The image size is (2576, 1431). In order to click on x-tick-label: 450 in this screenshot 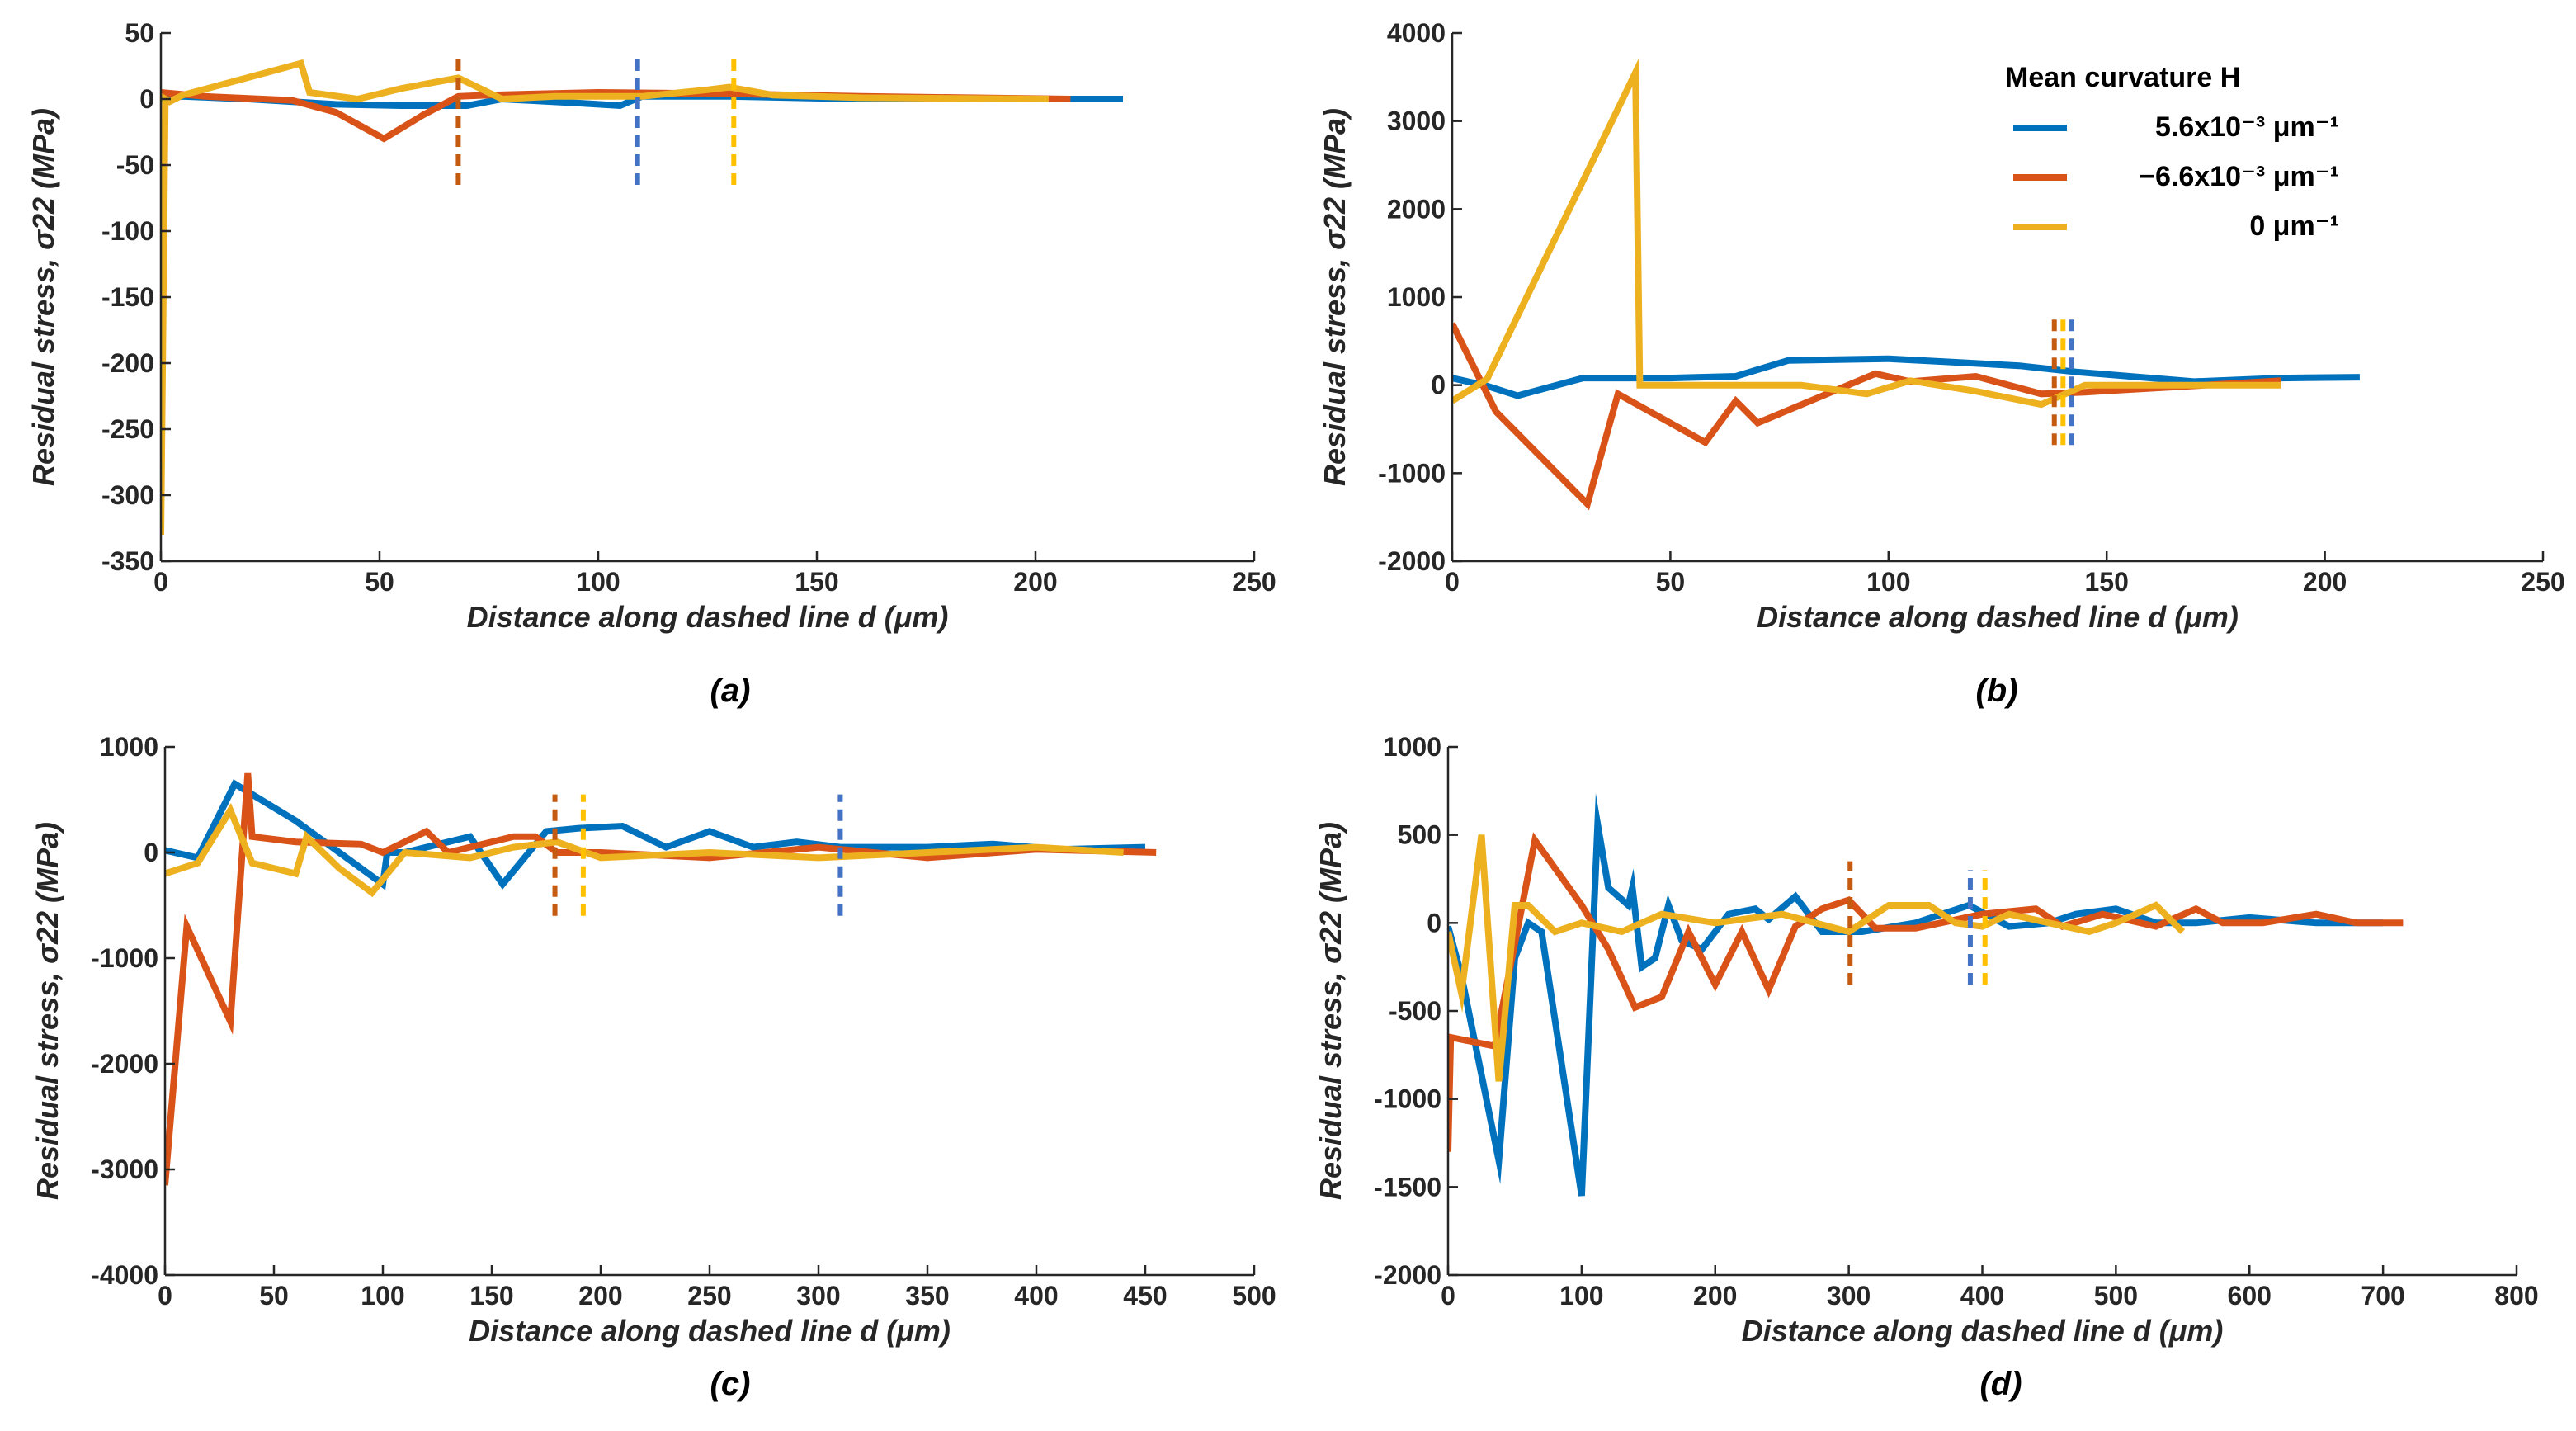, I will do `click(1145, 1296)`.